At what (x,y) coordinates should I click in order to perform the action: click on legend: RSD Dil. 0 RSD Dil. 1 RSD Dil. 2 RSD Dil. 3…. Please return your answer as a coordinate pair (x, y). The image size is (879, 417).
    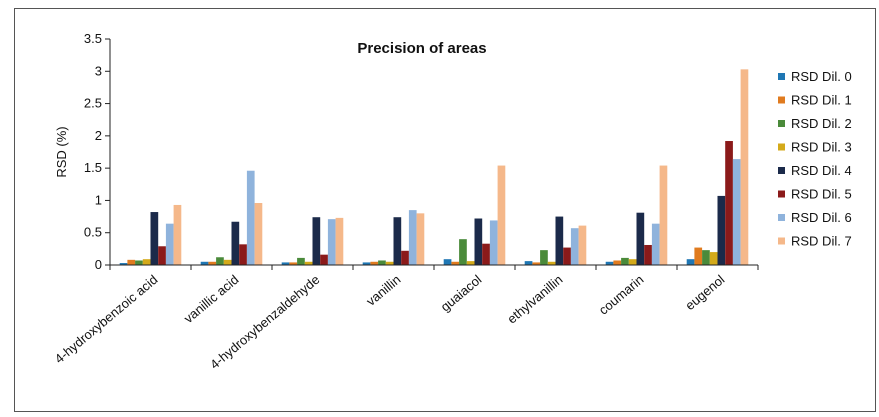
    Looking at the image, I should click on (815, 159).